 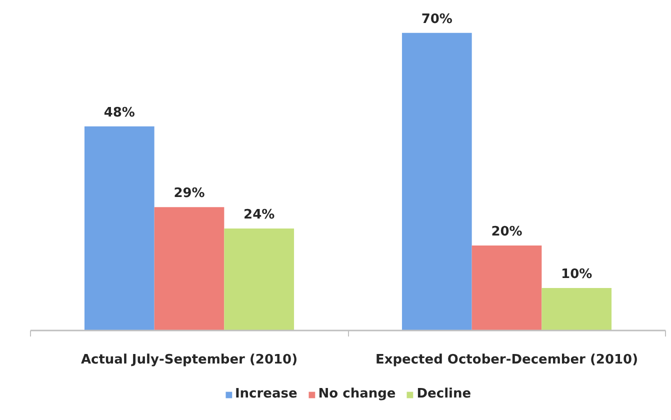 What do you see at coordinates (259, 214) in the screenshot?
I see `data-label: 24%` at bounding box center [259, 214].